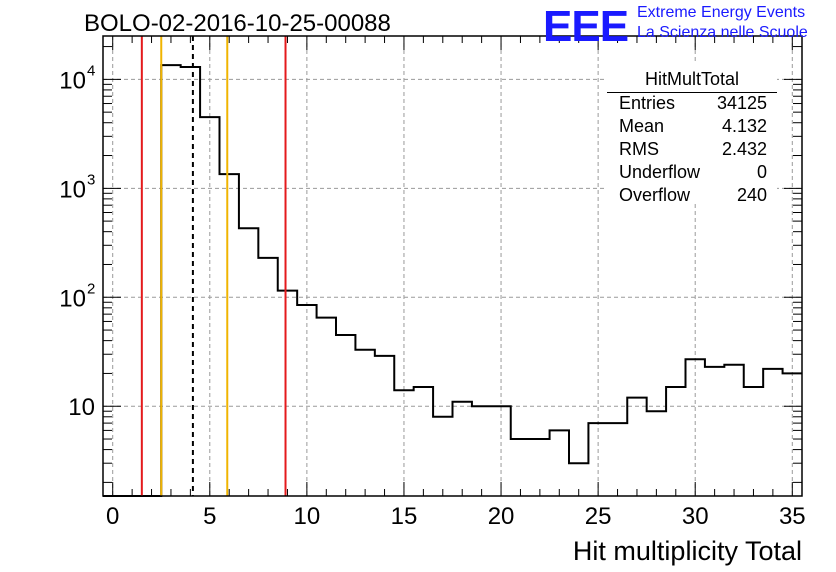 The width and height of the screenshot is (836, 572). What do you see at coordinates (91, 70) in the screenshot?
I see `y-tick-exponent: 4` at bounding box center [91, 70].